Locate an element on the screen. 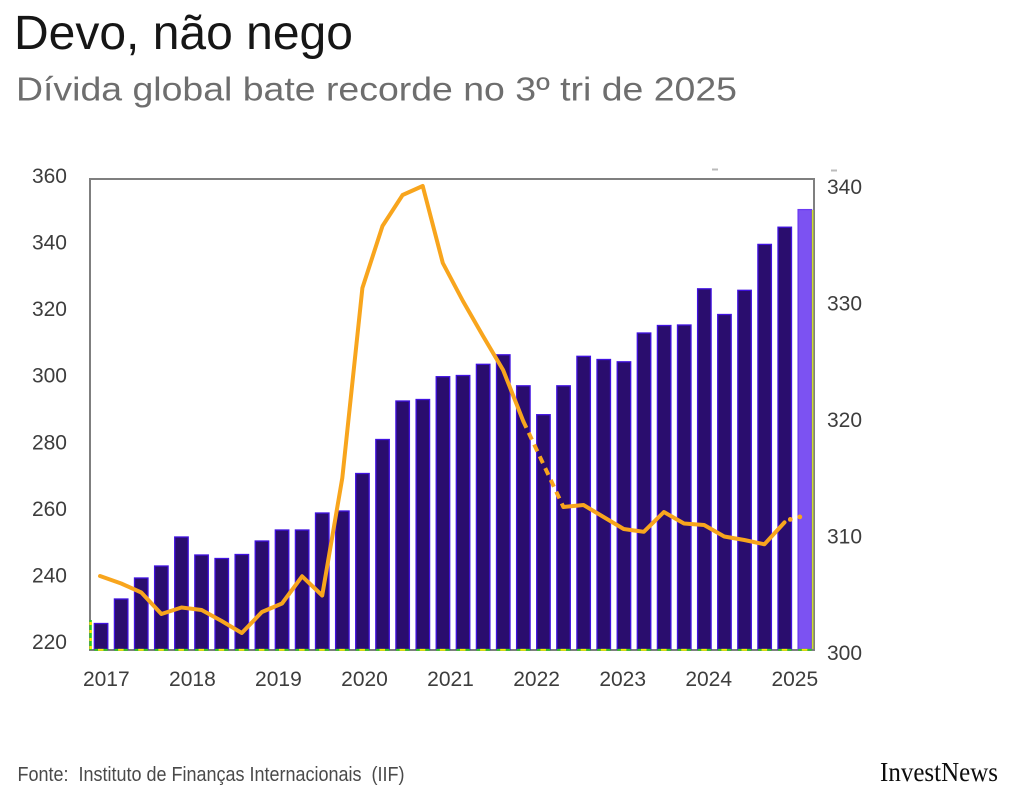  svg-text: 260 is located at coordinates (49, 509).